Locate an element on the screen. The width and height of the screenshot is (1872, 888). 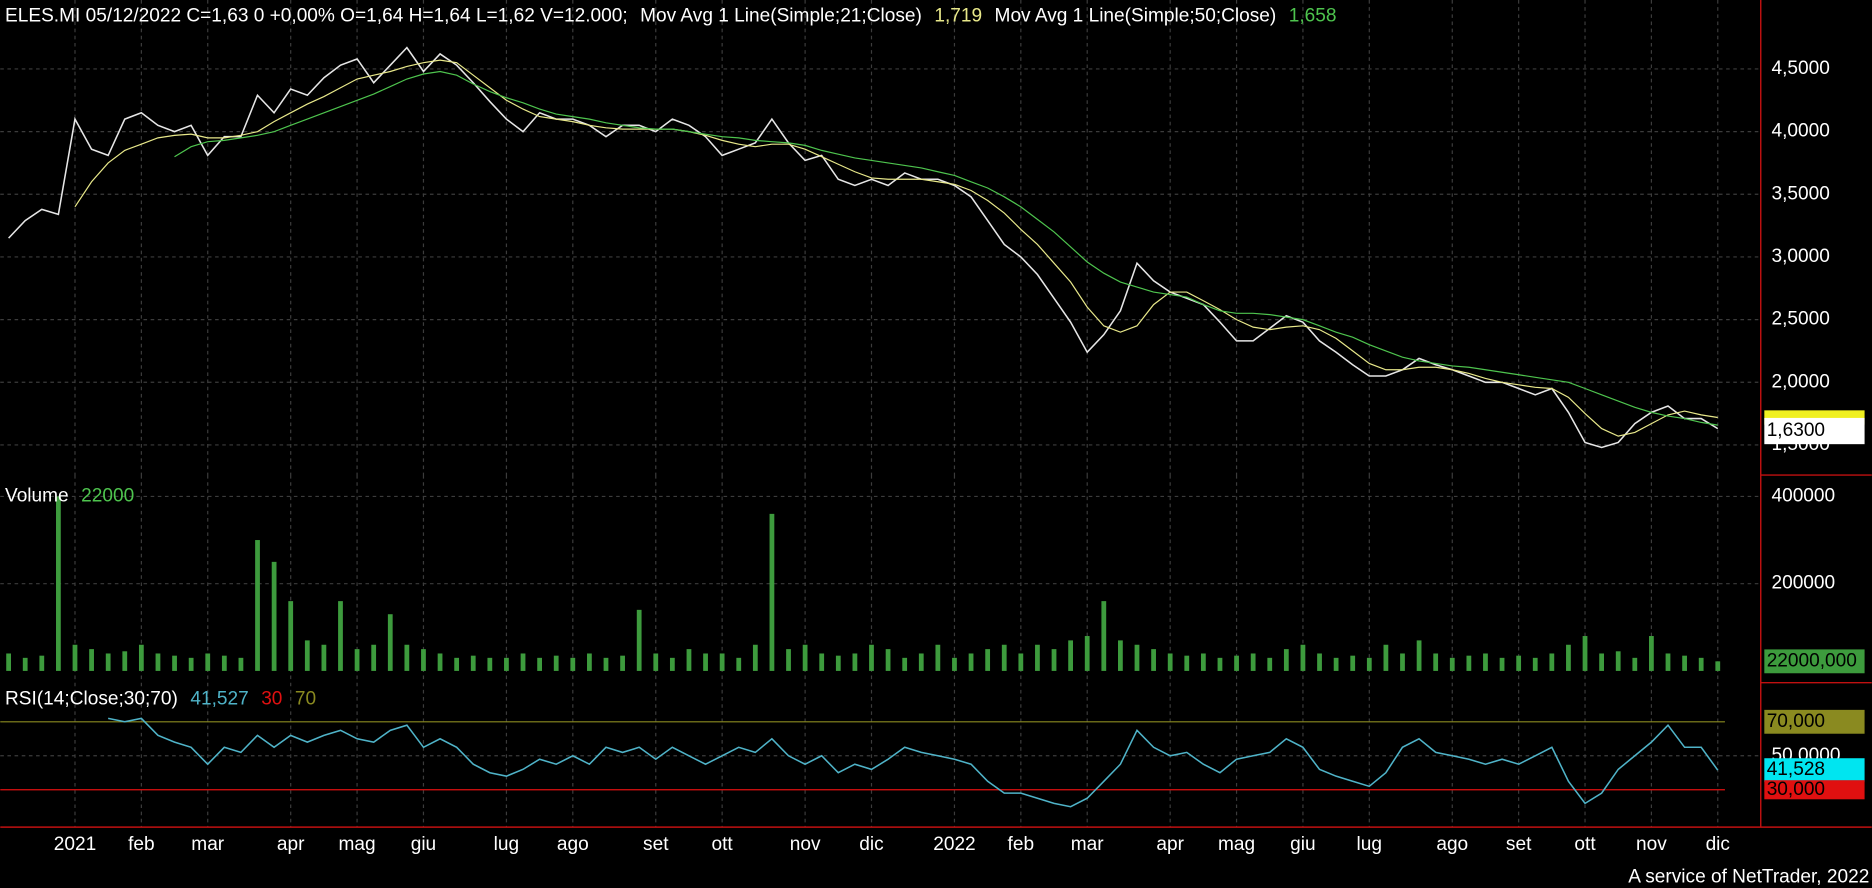
legend-value: 30 is located at coordinates (271, 698).